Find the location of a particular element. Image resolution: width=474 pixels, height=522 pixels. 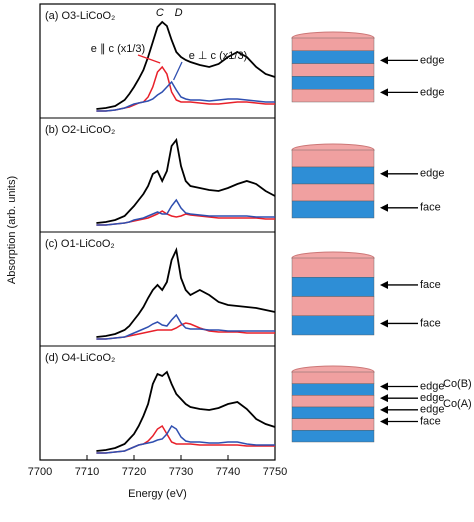

panel-title: (b) O2-LiCoO₂ is located at coordinates (80, 130).